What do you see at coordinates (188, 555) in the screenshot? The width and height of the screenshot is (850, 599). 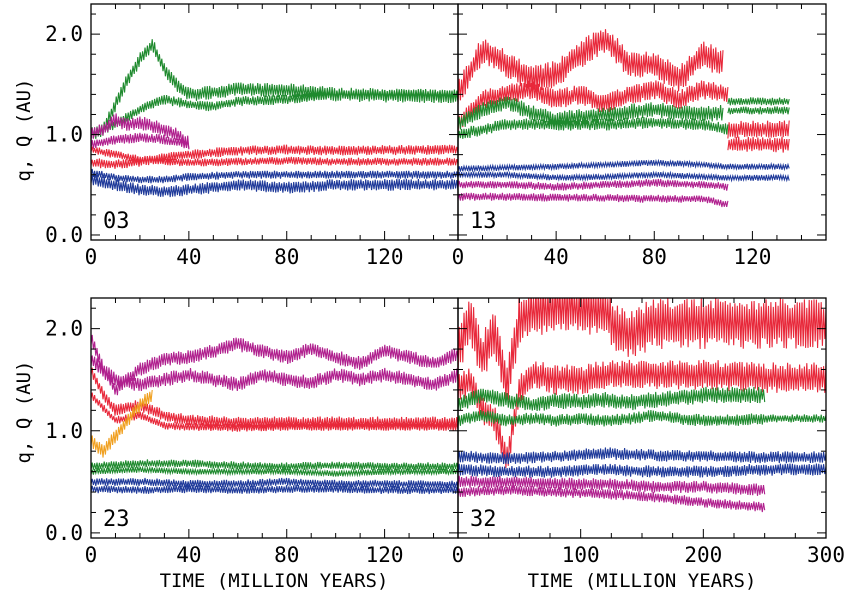 I see `x-tick-label-23: 40` at bounding box center [188, 555].